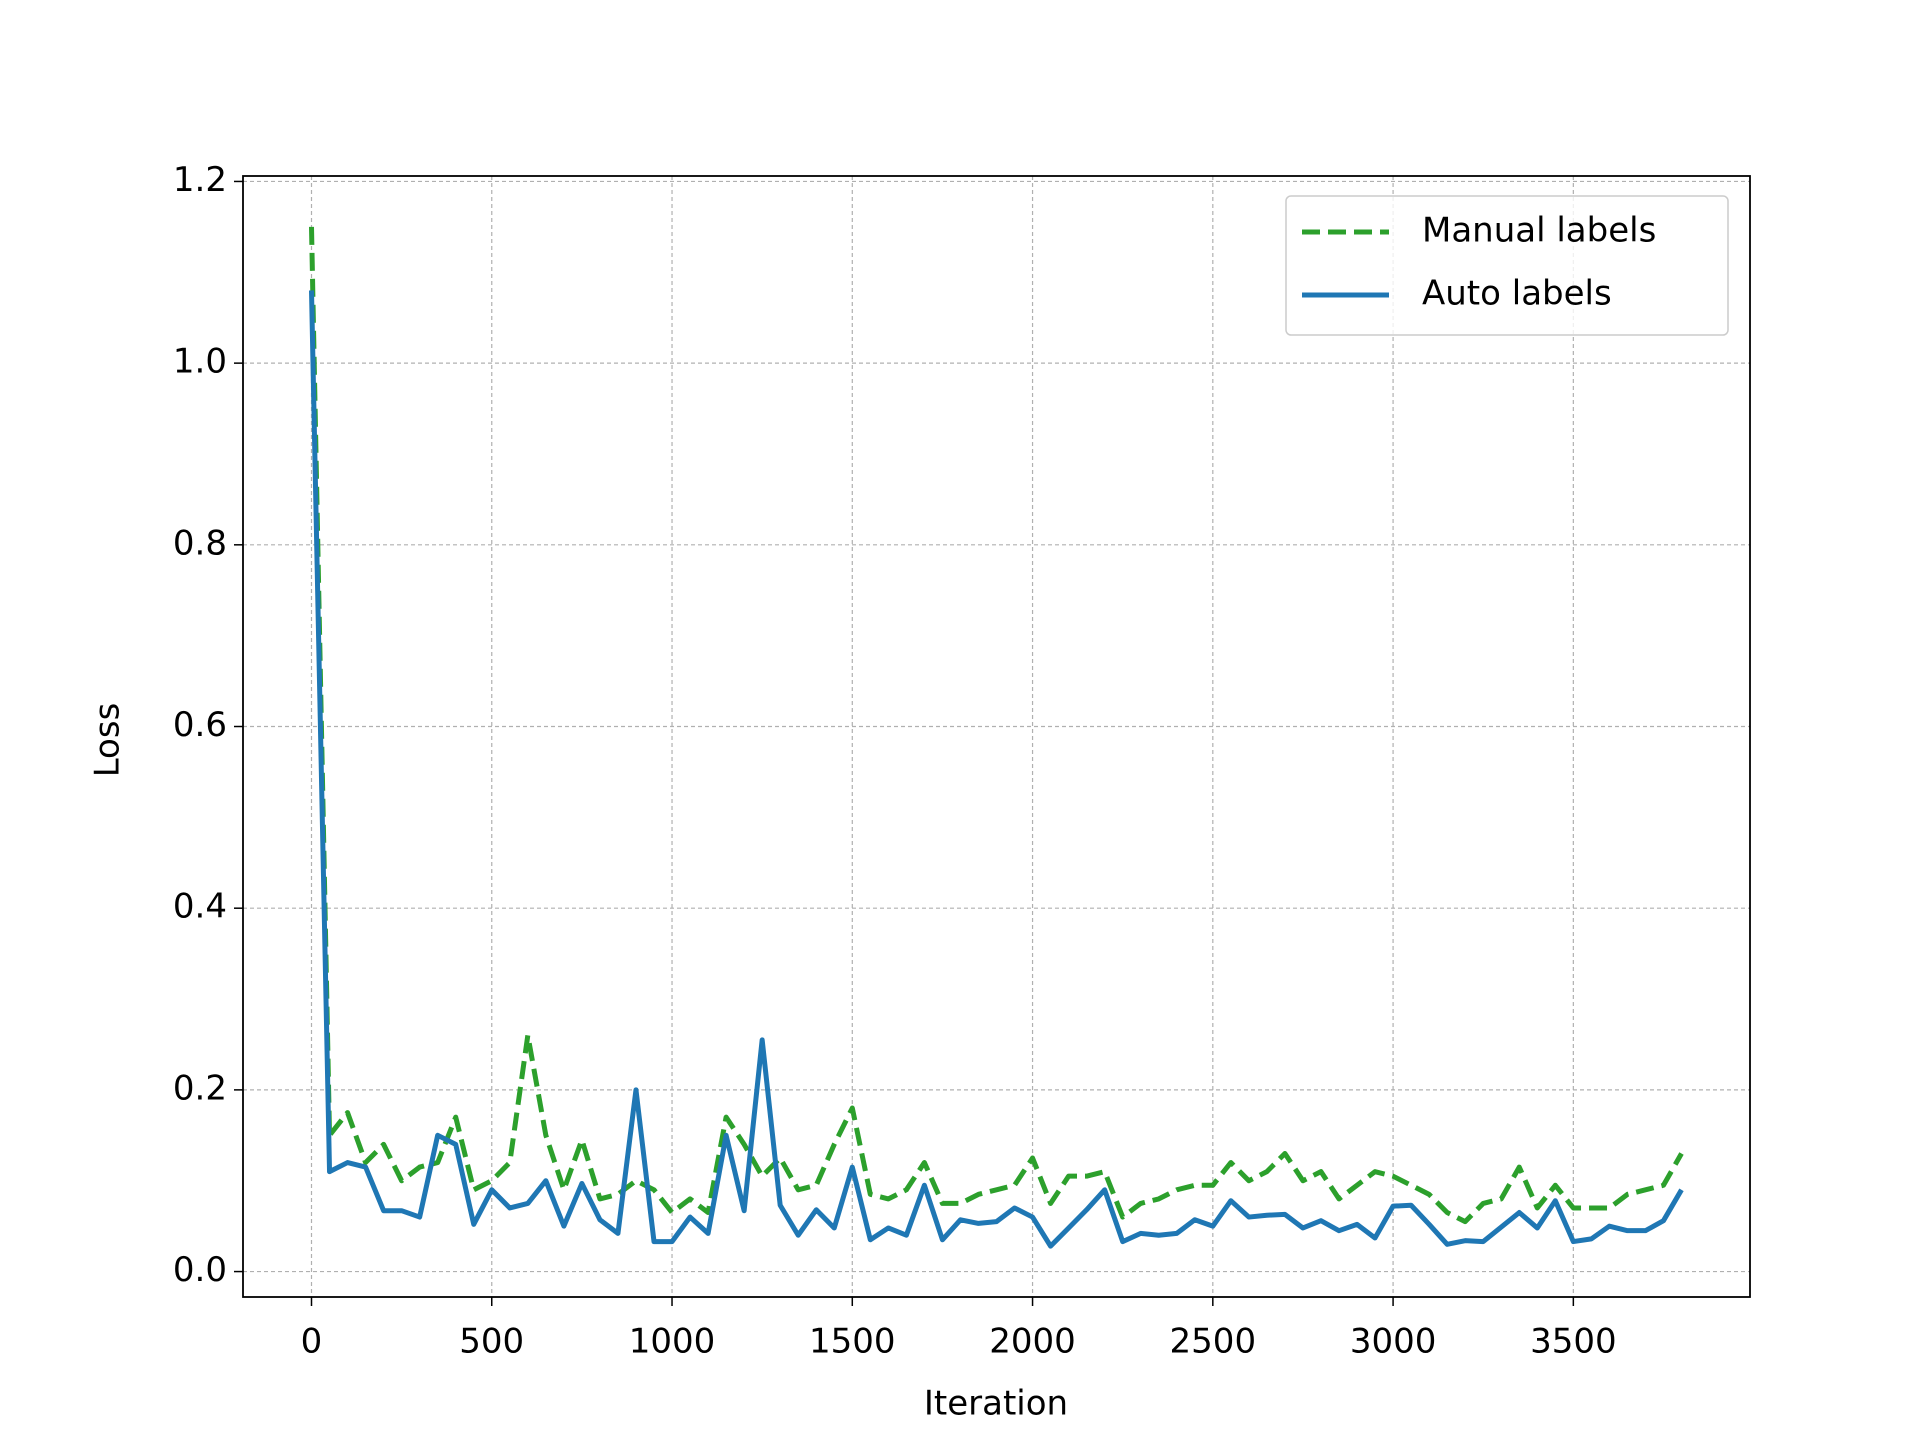  I want to click on legend-label: Auto labels, so click(1517, 294).